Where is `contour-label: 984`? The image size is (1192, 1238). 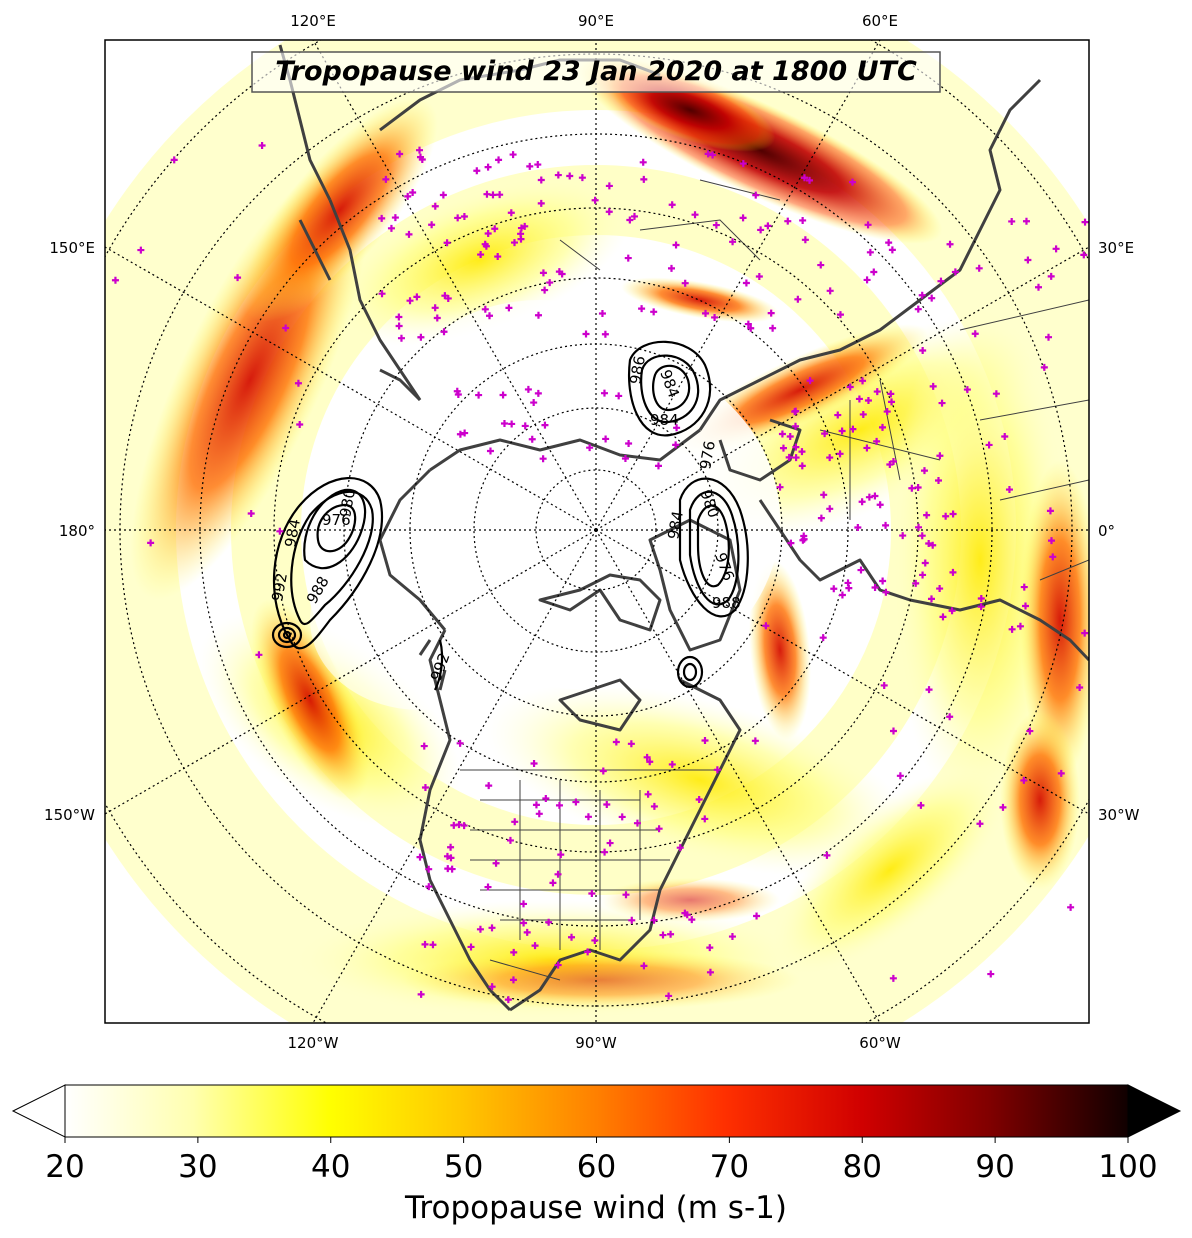
contour-label: 984 is located at coordinates (292, 532).